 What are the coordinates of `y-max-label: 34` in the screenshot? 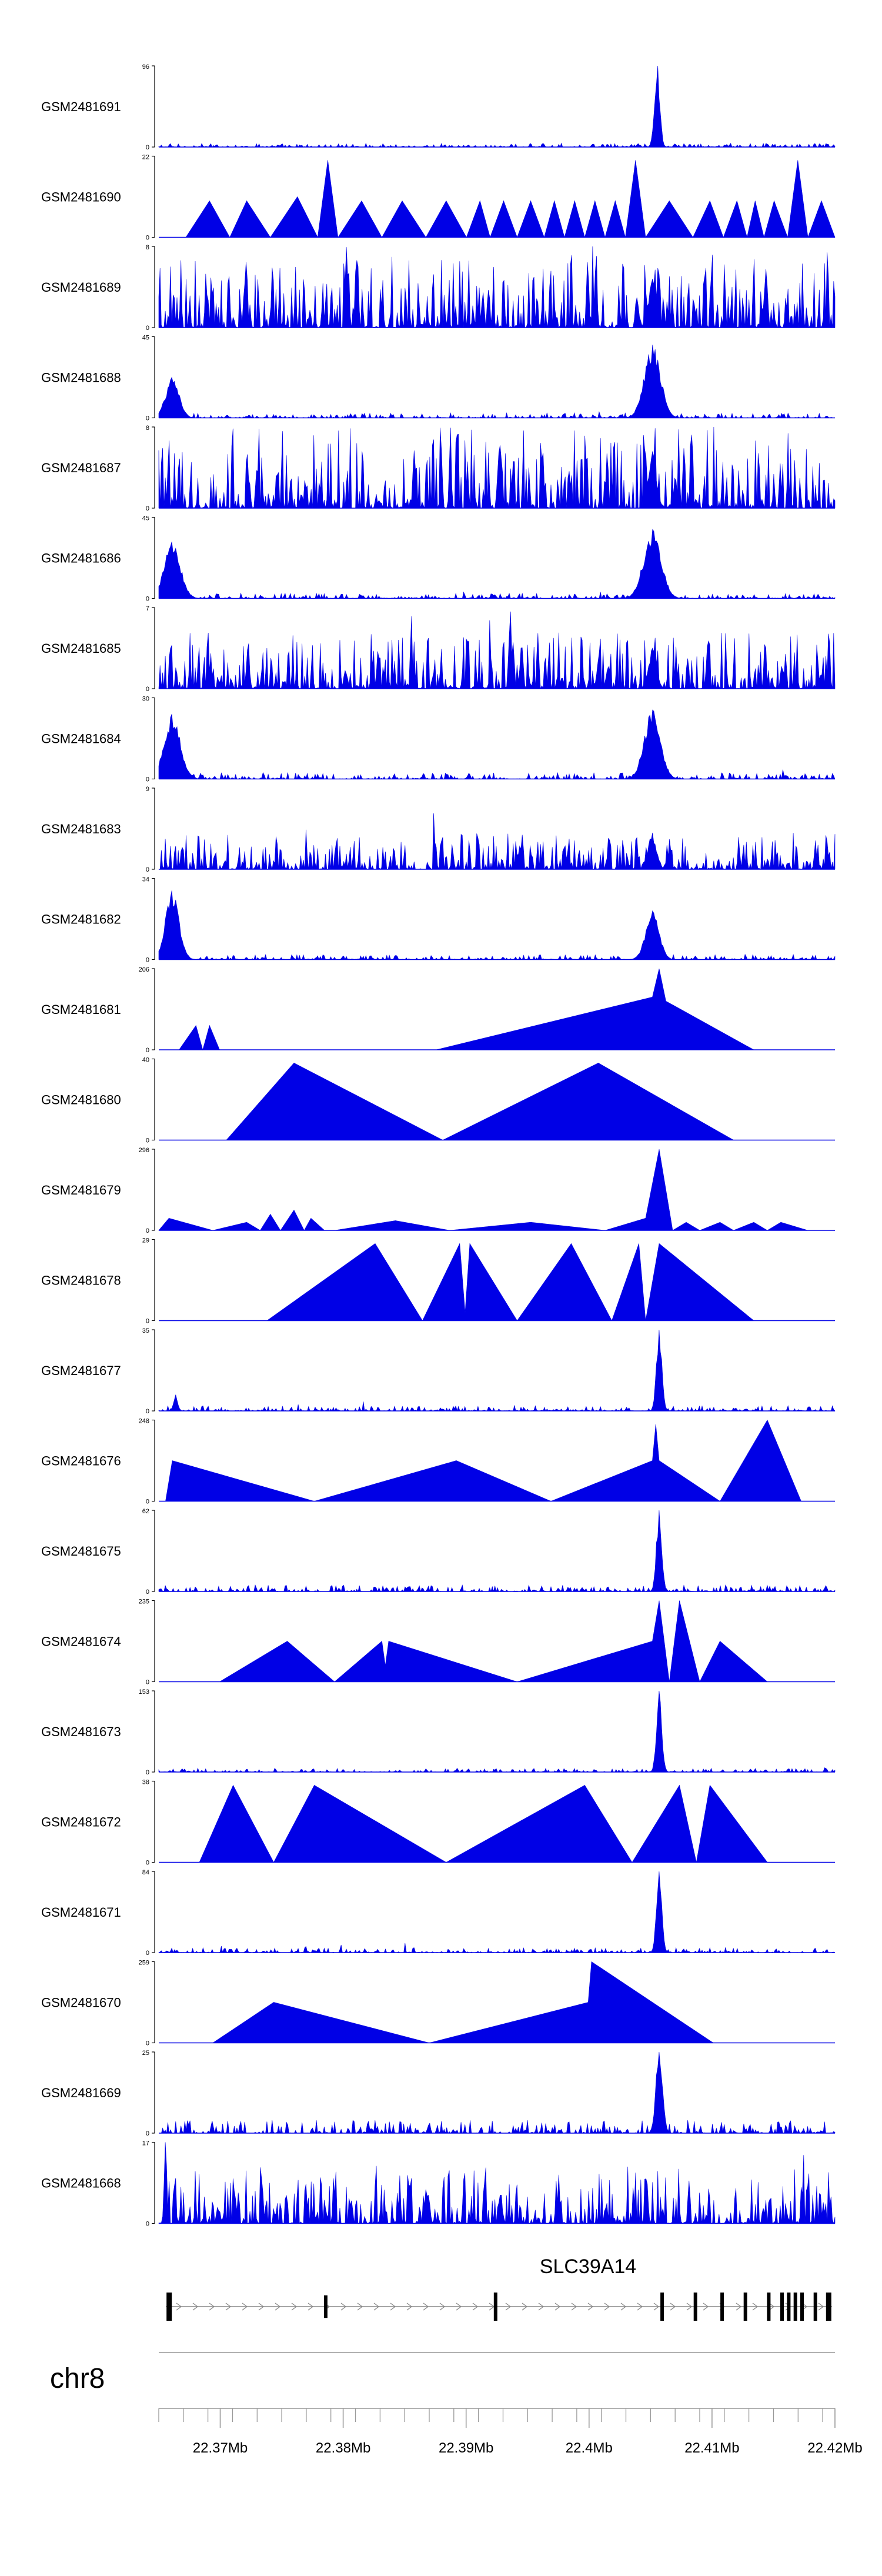 It's located at (145, 879).